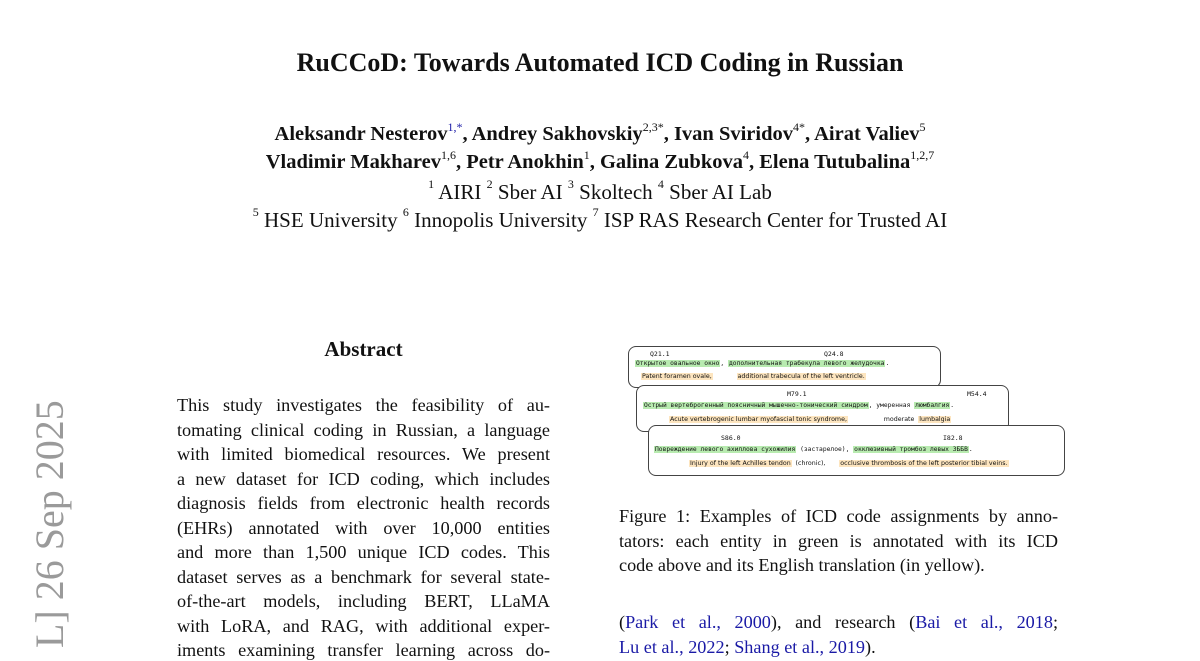 This screenshot has width=1200, height=661. Describe the element at coordinates (660, 354) in the screenshot. I see `icd-code: Q21.1` at that location.